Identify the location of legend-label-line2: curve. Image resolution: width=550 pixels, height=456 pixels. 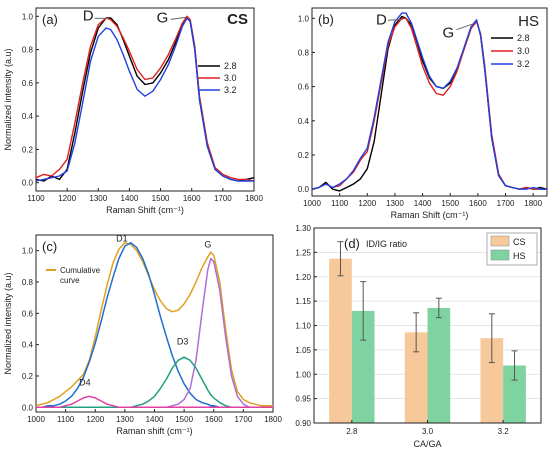
(70, 280).